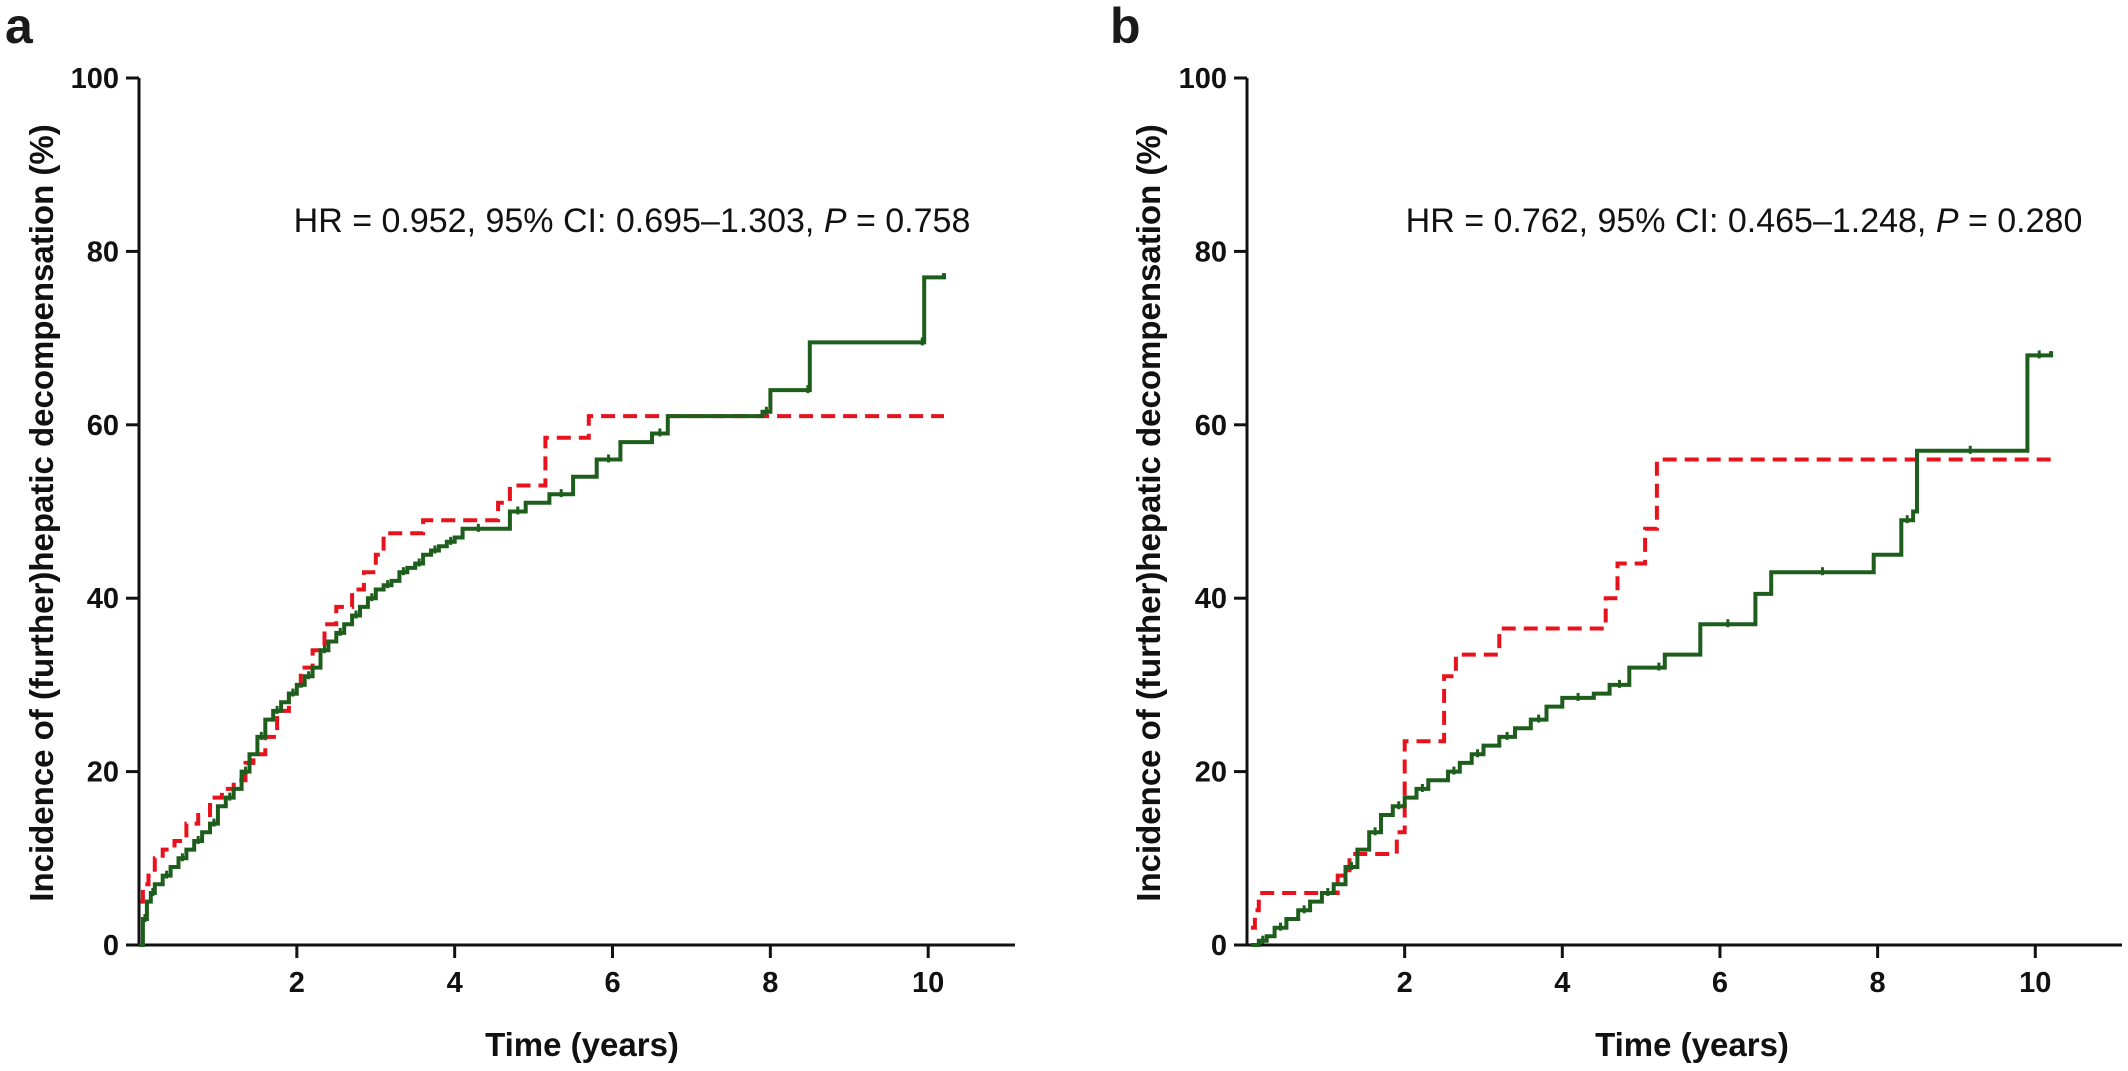  Describe the element at coordinates (103, 426) in the screenshot. I see `panel-a-y-tick-label: 60` at that location.